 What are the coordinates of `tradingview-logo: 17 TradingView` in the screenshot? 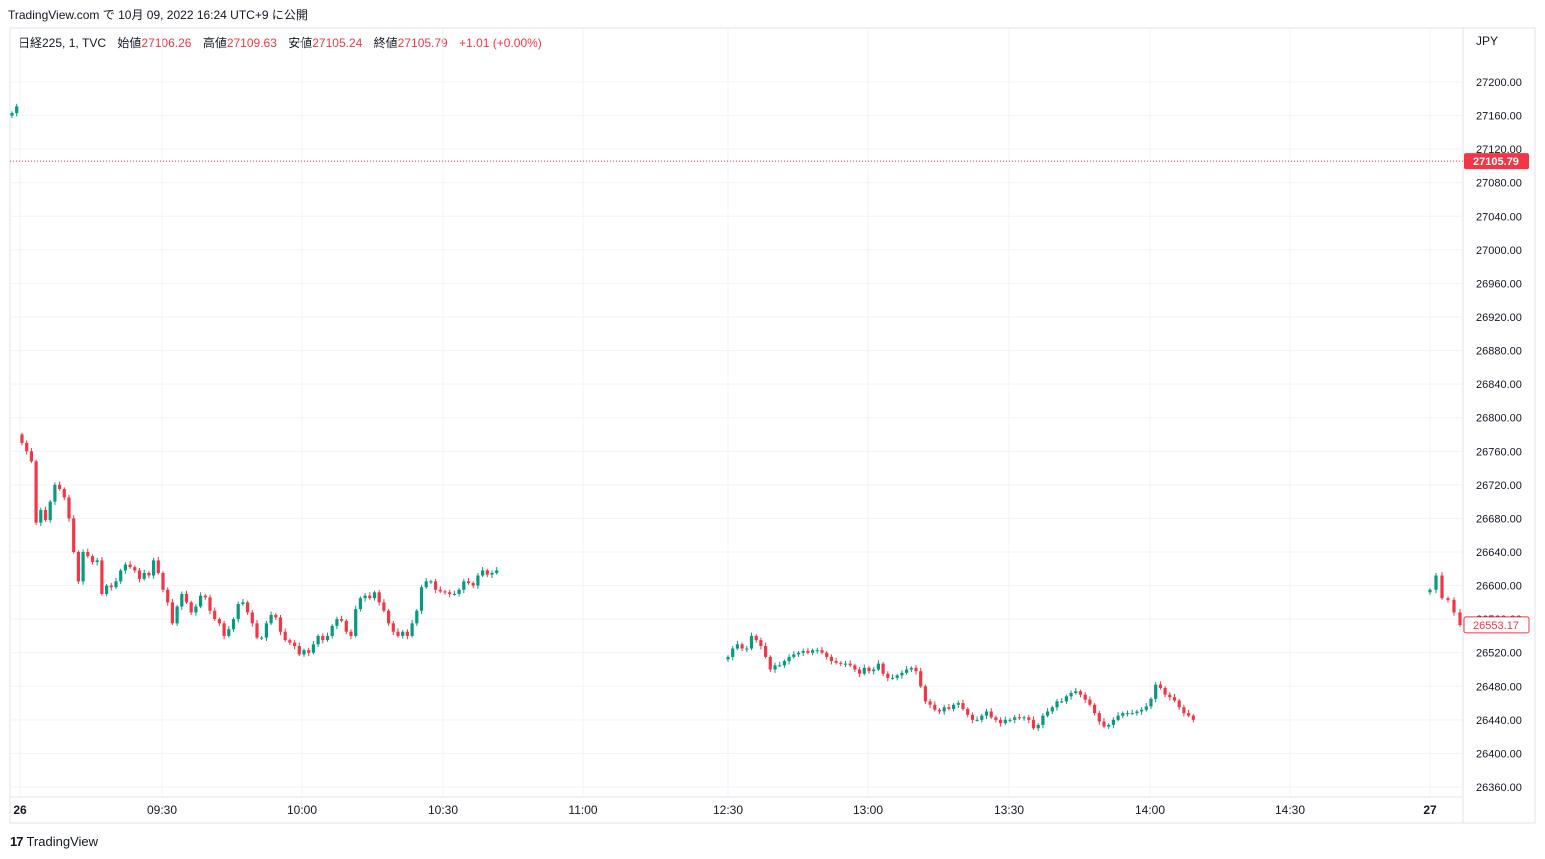 It's located at (54, 841).